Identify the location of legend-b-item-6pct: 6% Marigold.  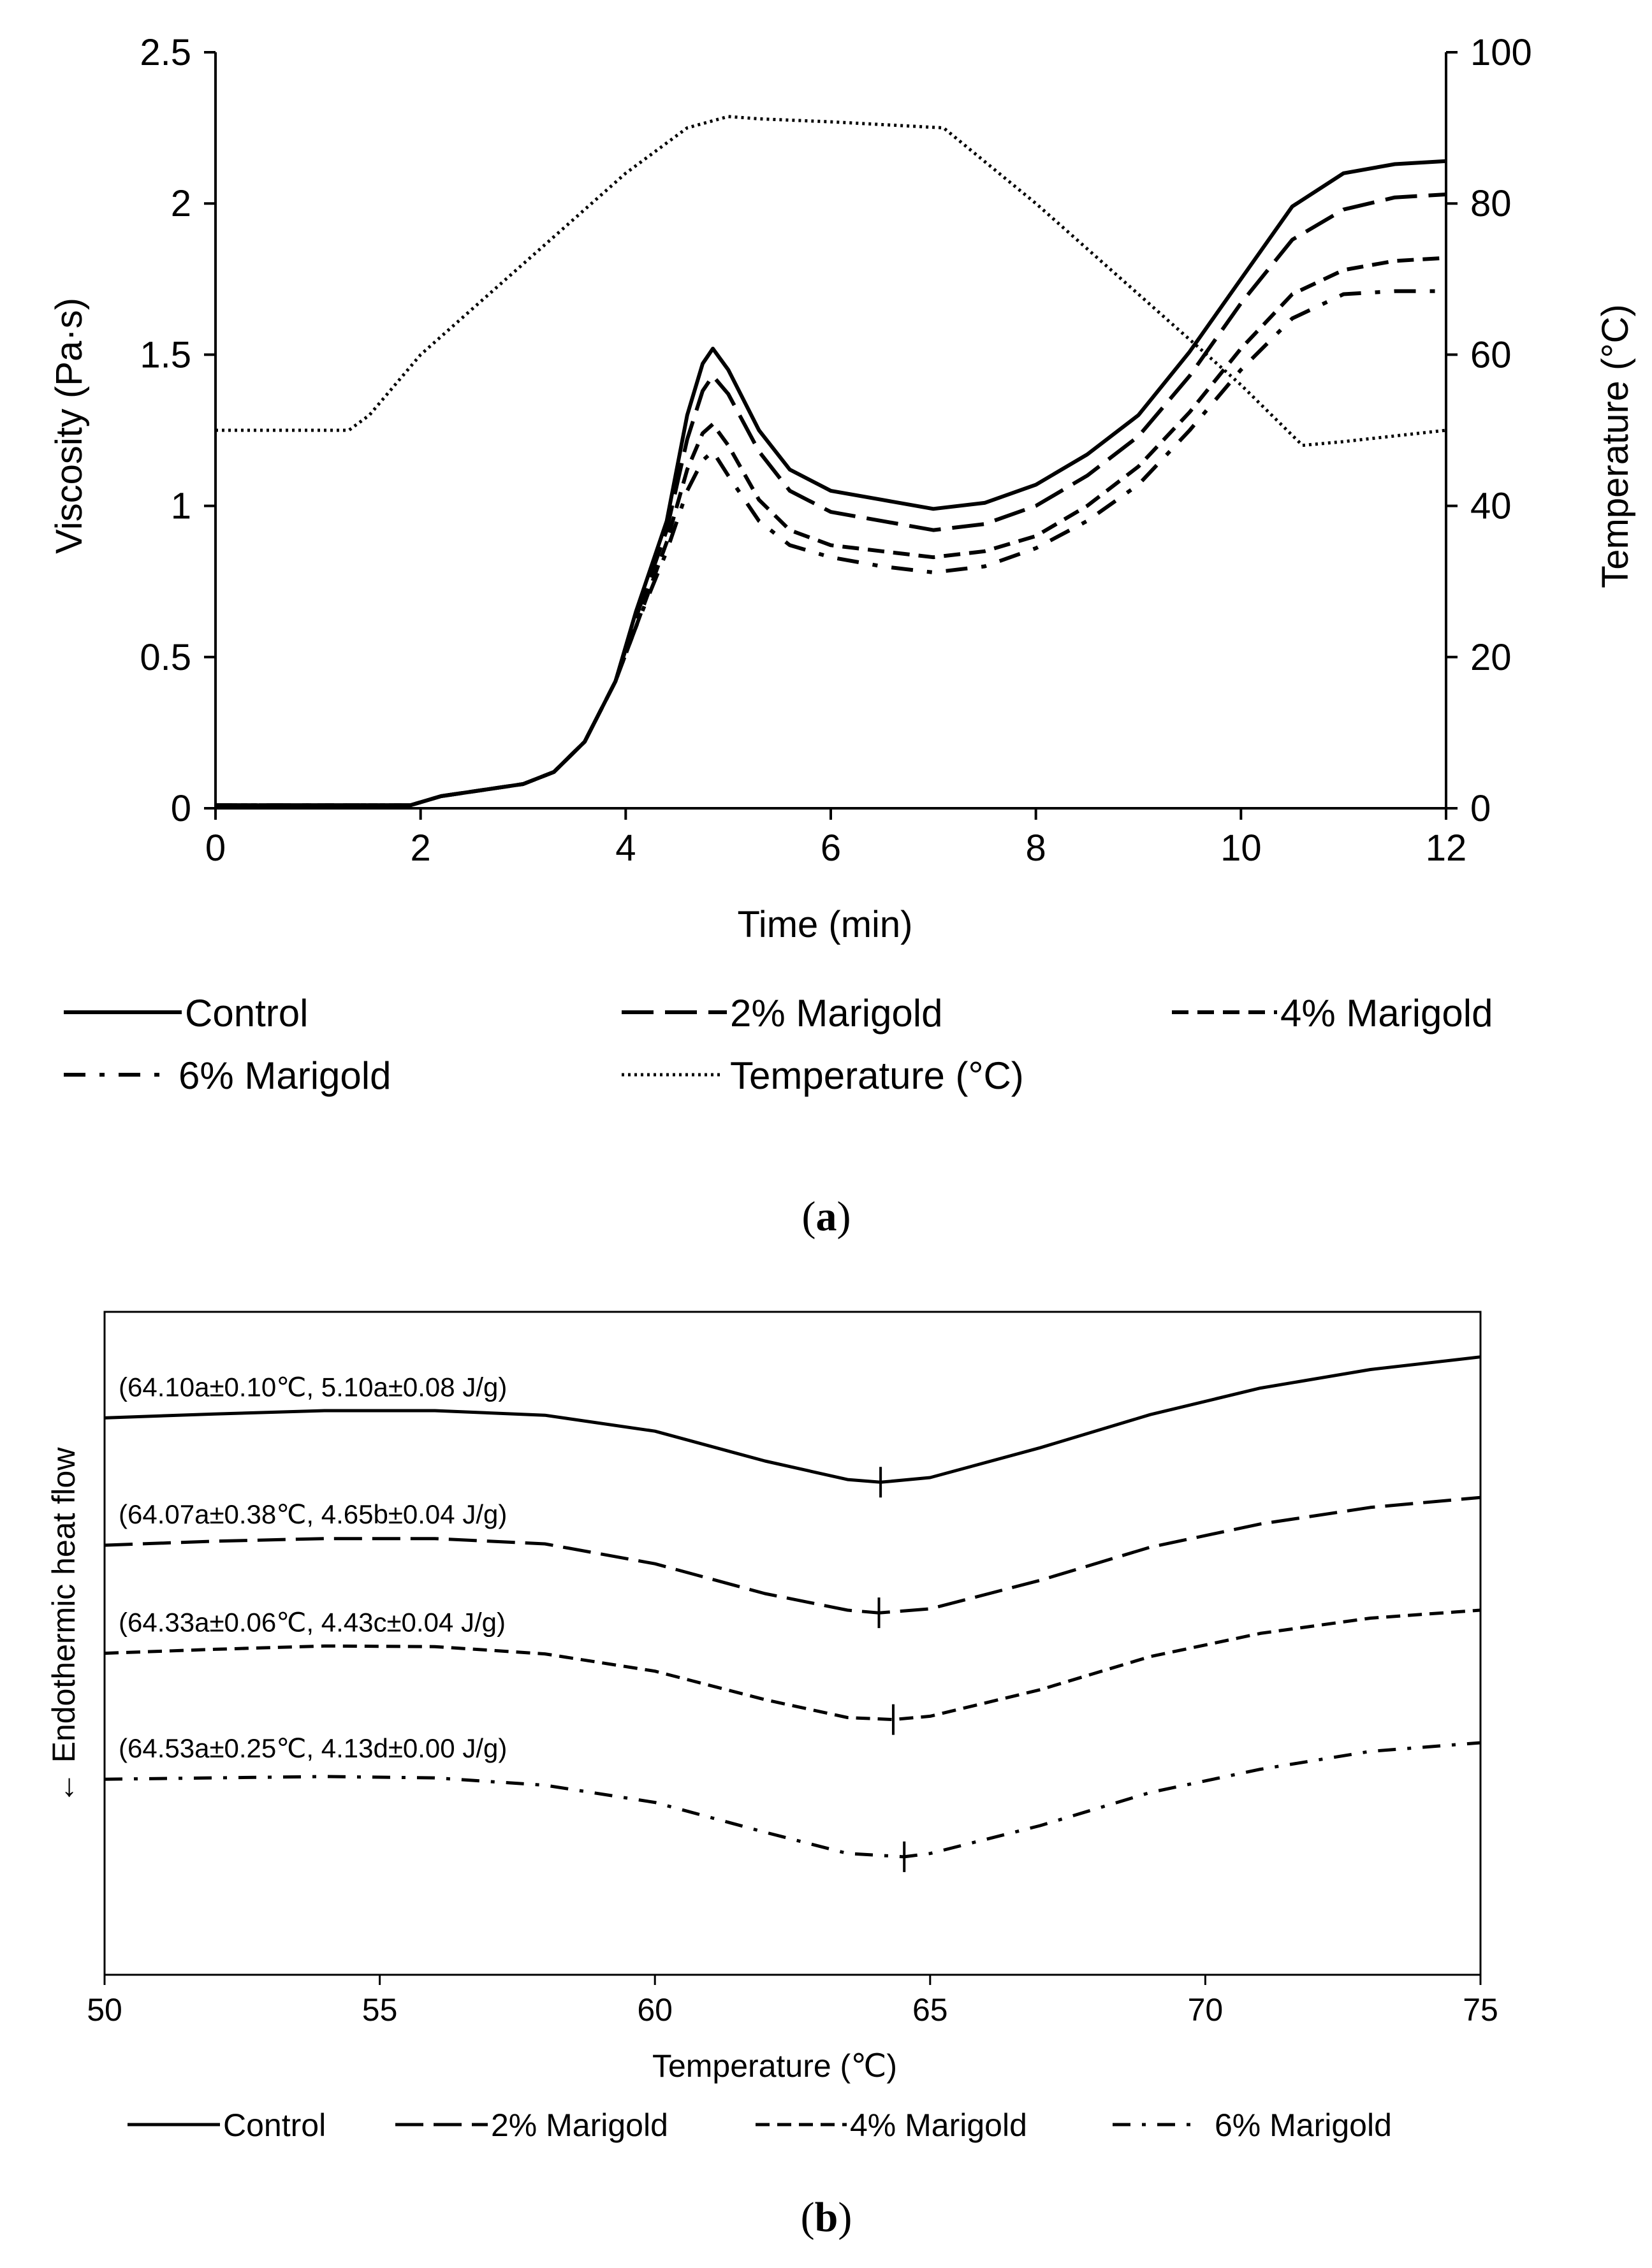
(1253, 2125).